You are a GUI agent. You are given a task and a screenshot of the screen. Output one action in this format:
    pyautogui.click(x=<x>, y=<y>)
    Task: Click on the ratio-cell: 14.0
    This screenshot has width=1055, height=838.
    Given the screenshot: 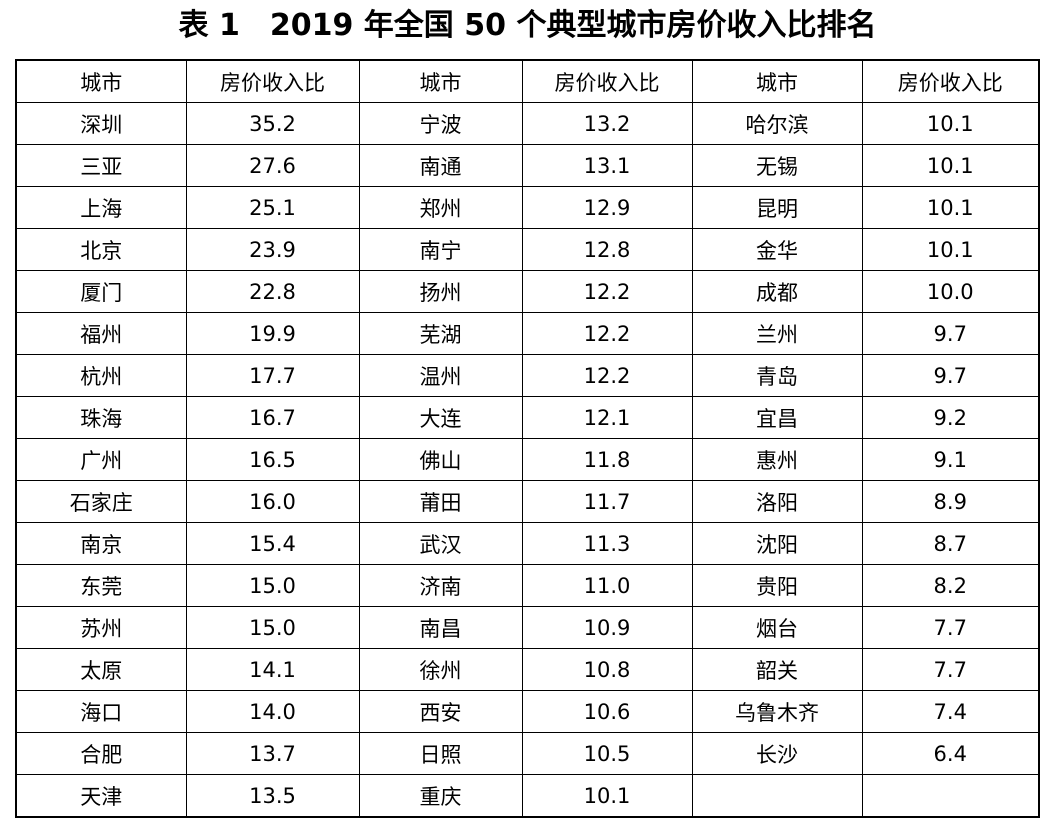 What is the action you would take?
    pyautogui.click(x=272, y=711)
    